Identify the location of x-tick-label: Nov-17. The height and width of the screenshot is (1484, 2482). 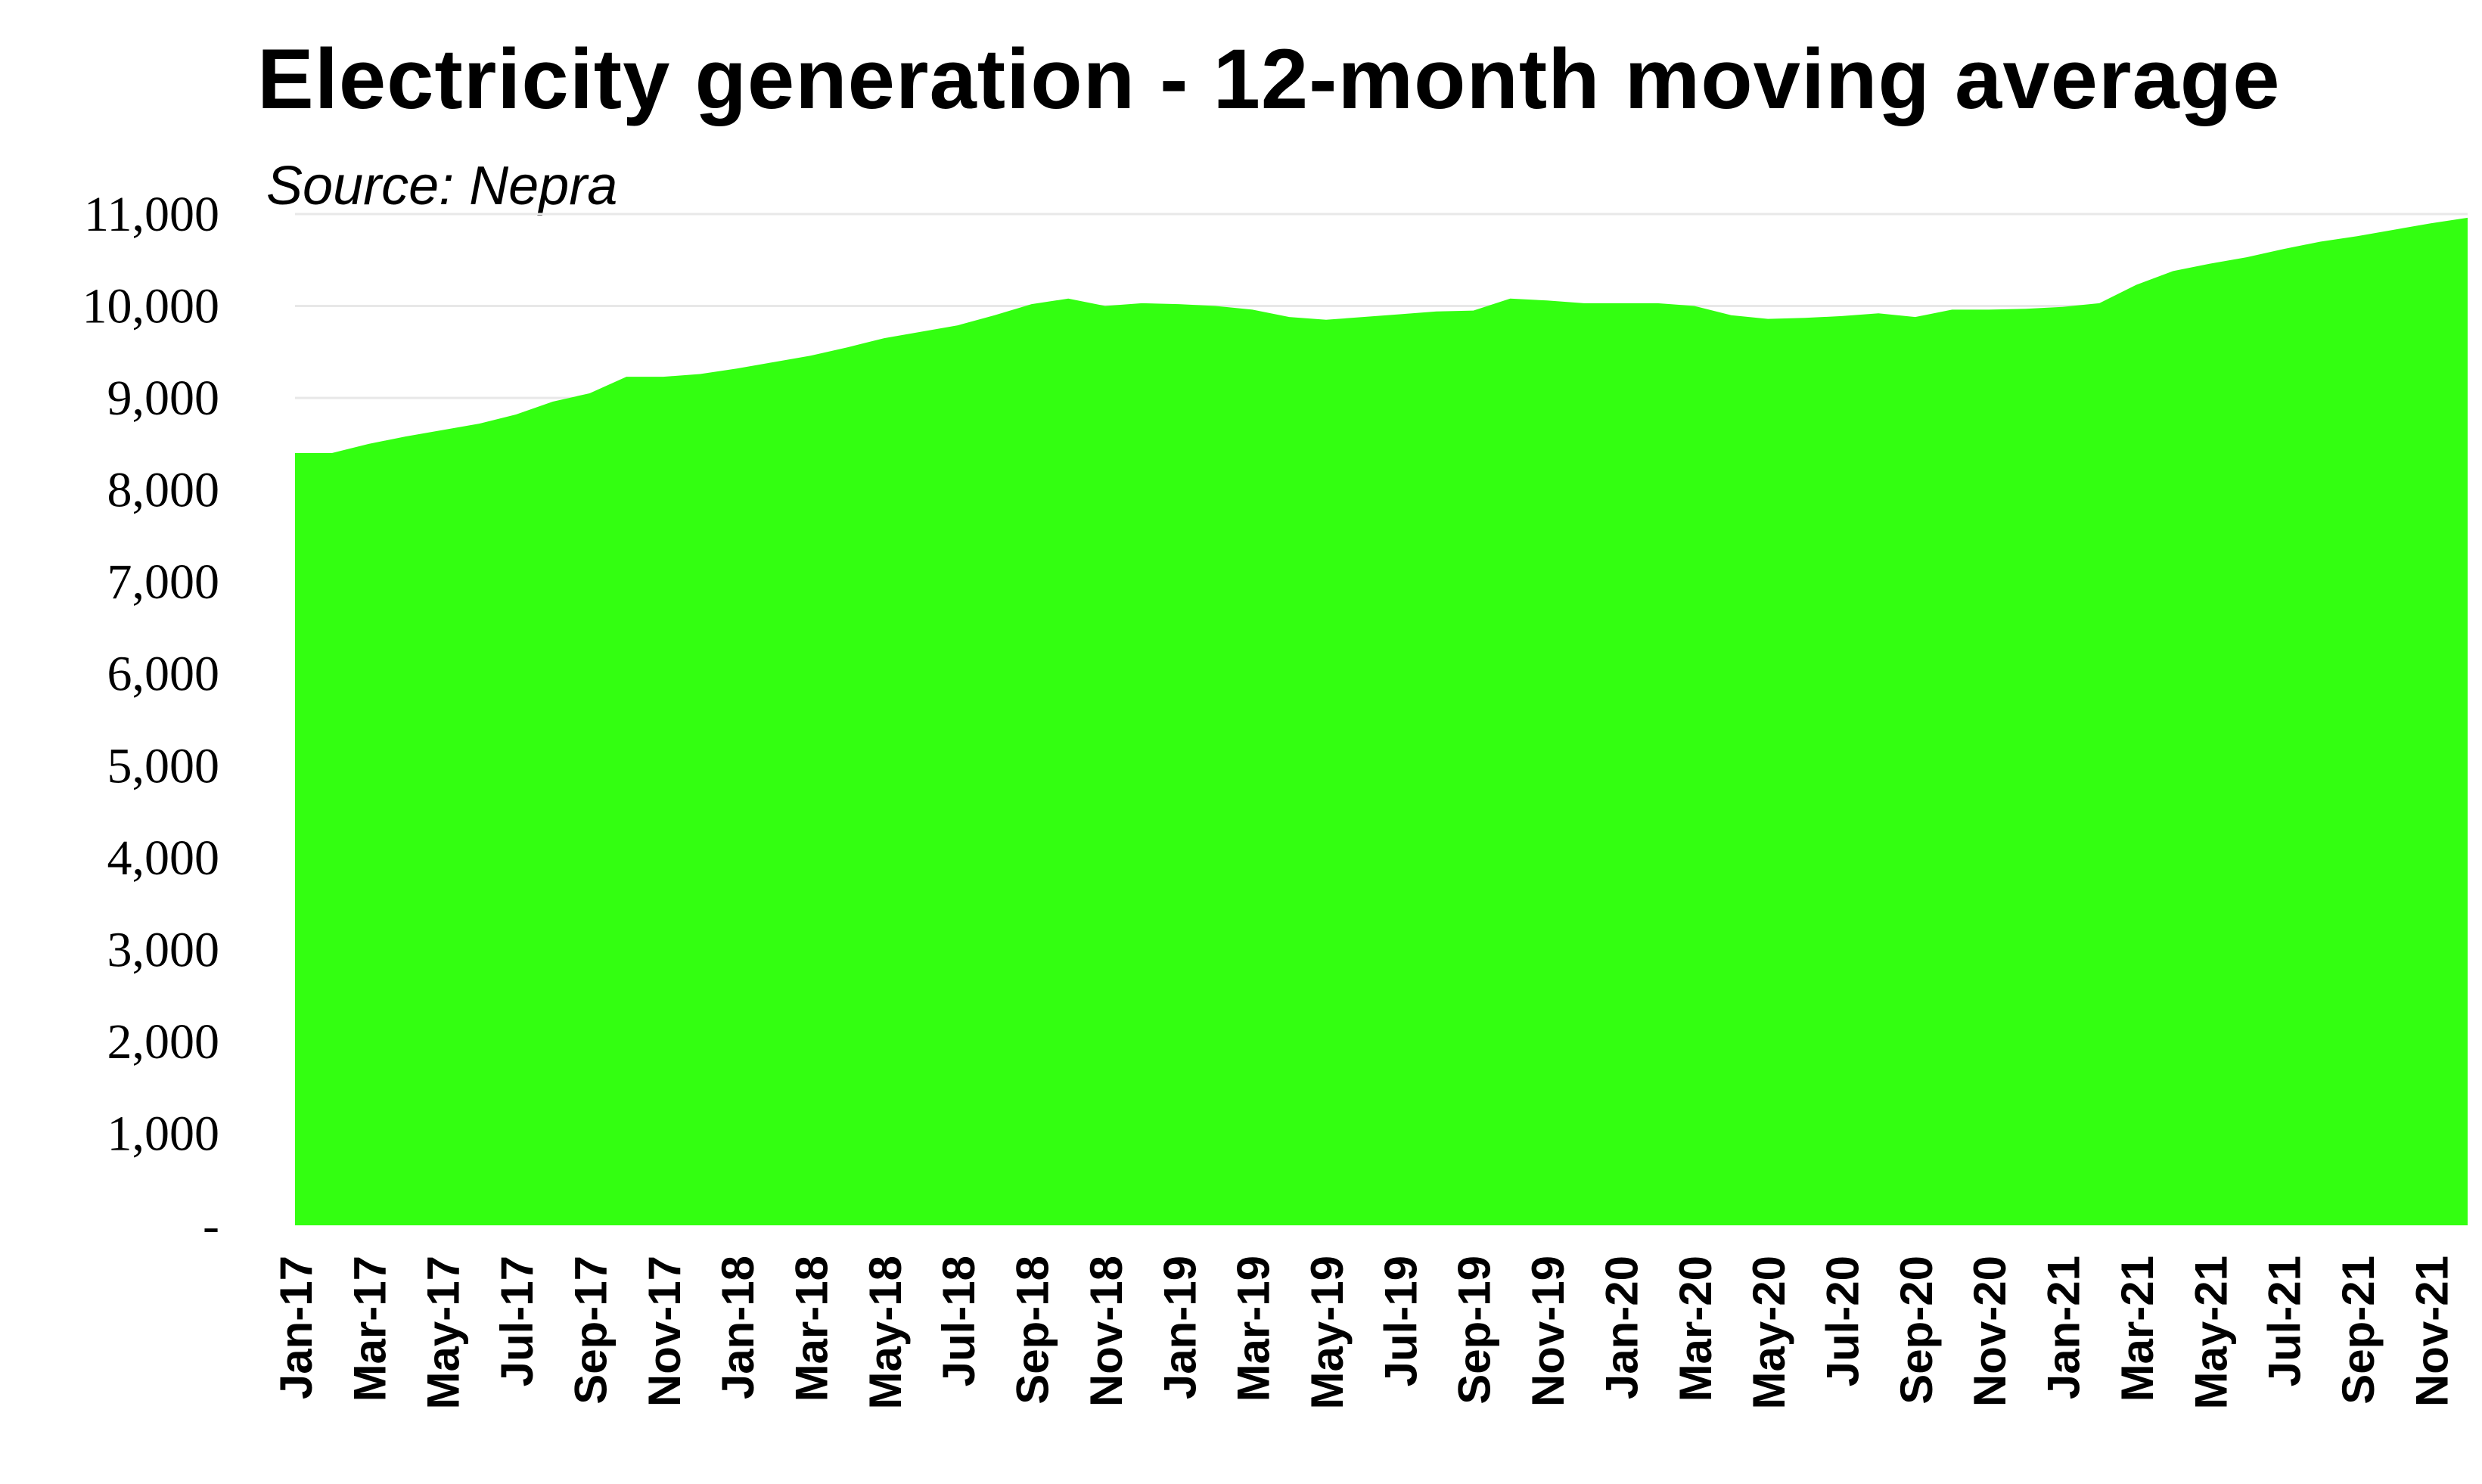
(664, 1331).